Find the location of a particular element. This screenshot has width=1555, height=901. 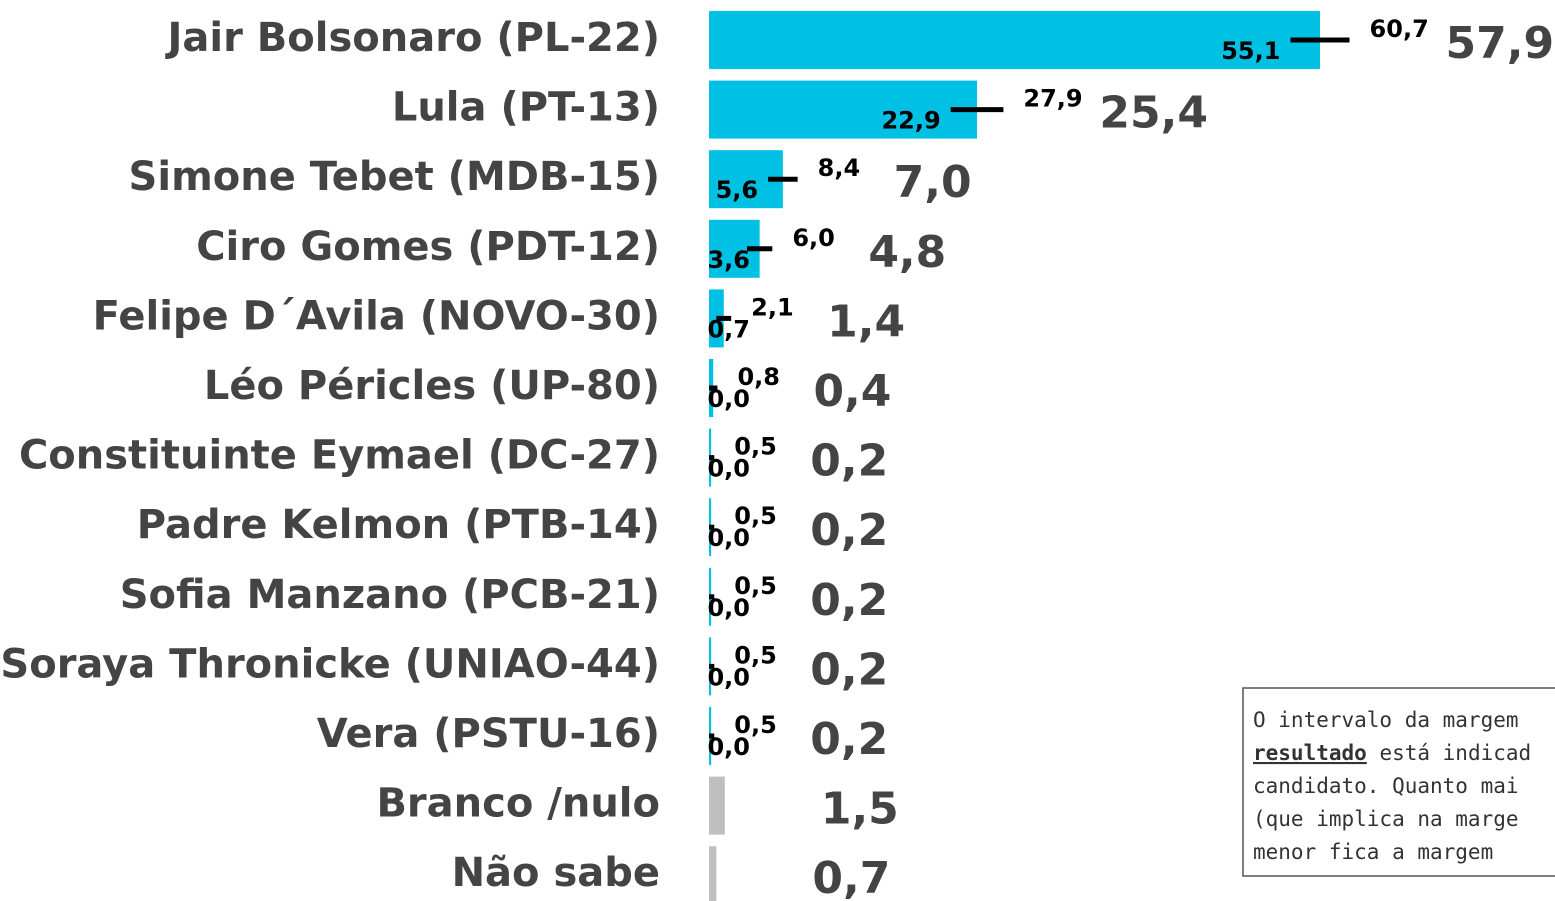

note-line: O intervalo da margem is located at coordinates (1386, 720).